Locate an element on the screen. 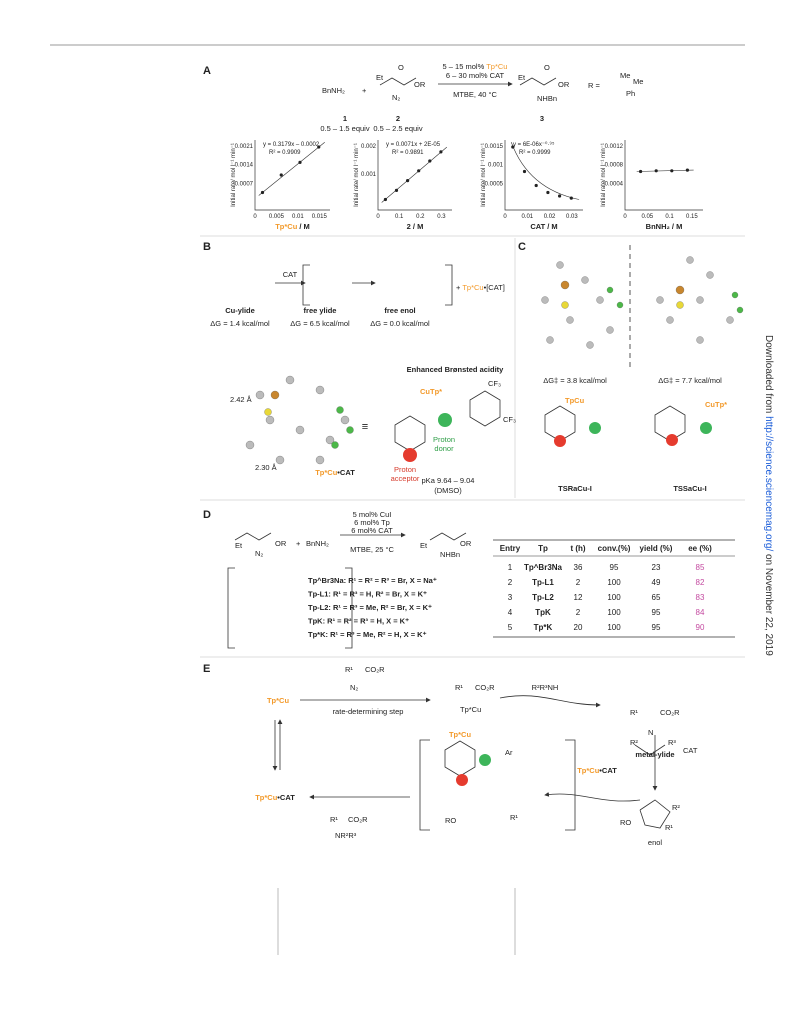 The image size is (791, 1013). x-axis-label: CAT / M is located at coordinates (543, 226).